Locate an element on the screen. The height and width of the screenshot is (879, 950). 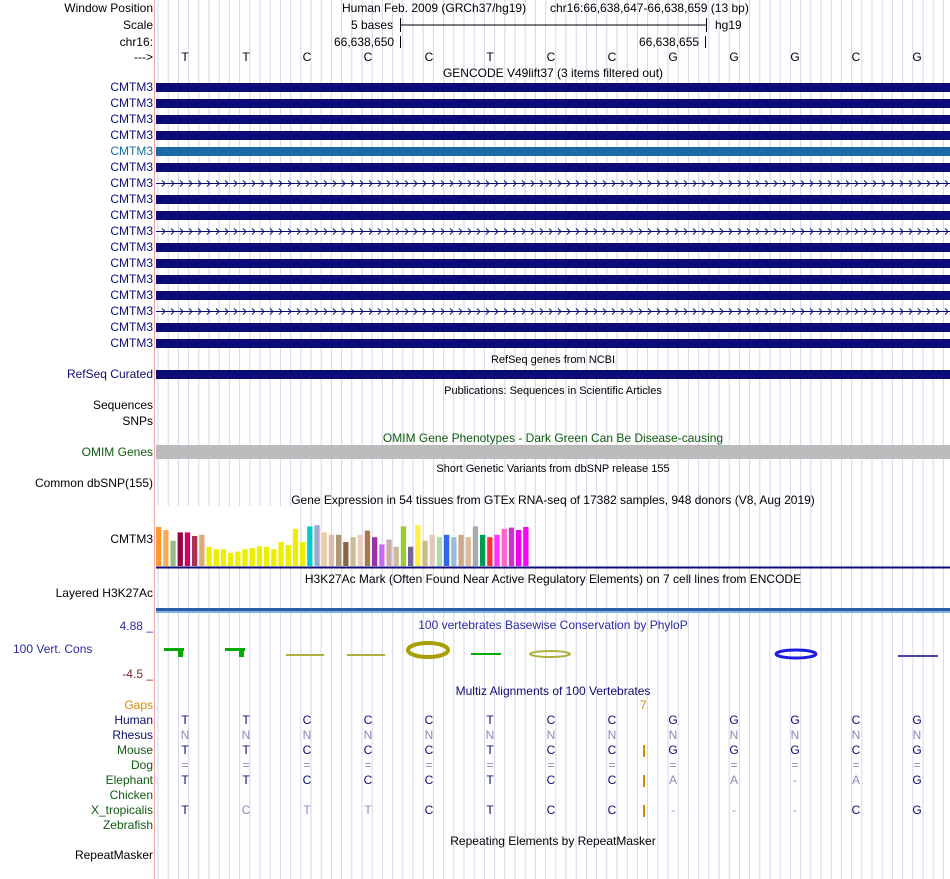
dbsnp-track-label: Common dbSNP(155) is located at coordinates (93, 483).